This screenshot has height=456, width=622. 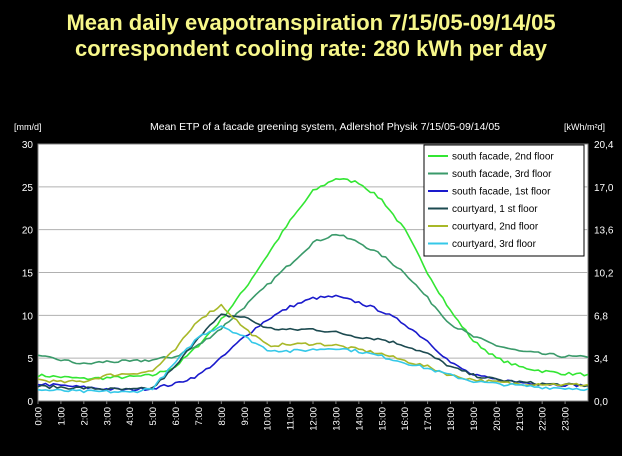 What do you see at coordinates (28, 231) in the screenshot?
I see `y-tick-label-left: 20` at bounding box center [28, 231].